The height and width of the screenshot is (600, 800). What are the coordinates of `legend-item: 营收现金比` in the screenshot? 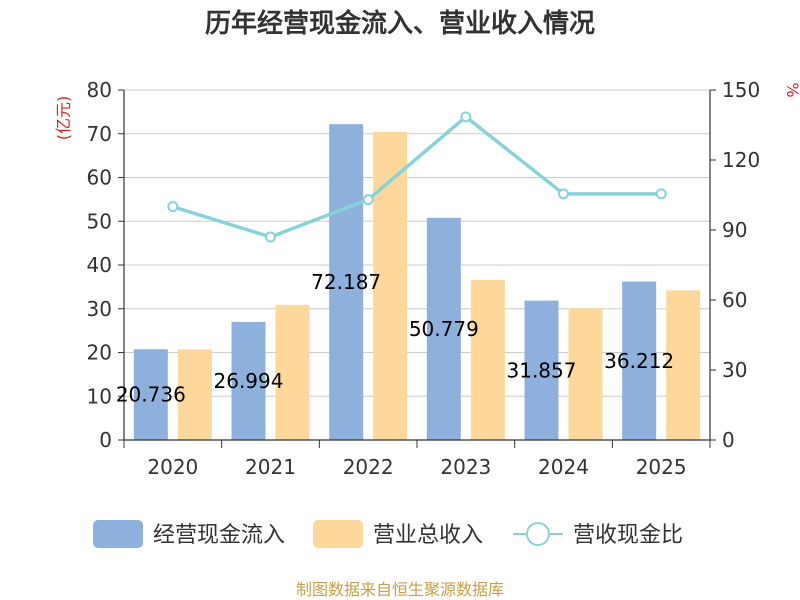 It's located at (598, 535).